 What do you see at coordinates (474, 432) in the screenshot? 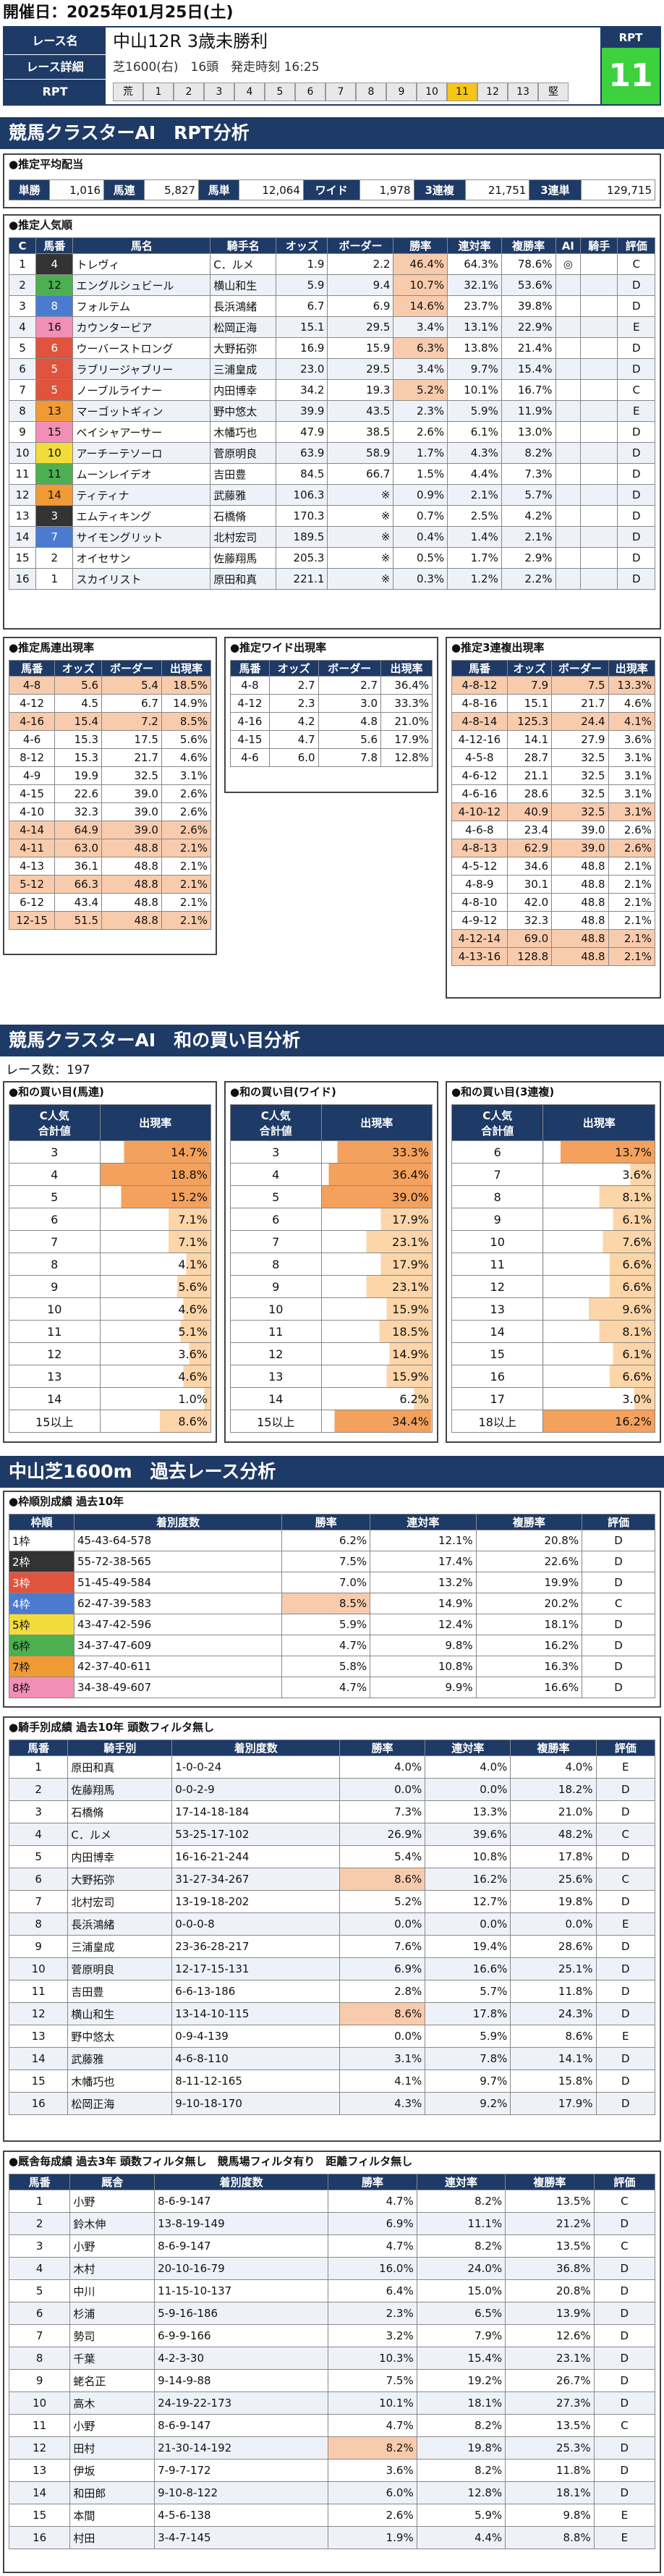
I see `cell: 6.1%` at bounding box center [474, 432].